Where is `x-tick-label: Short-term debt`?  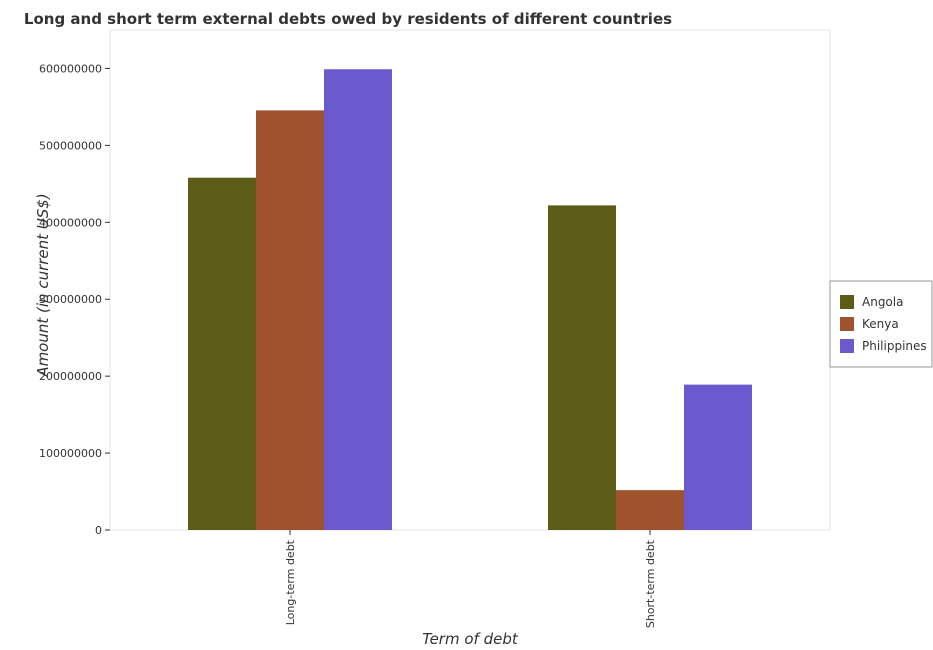
x-tick-label: Short-term debt is located at coordinates (650, 583).